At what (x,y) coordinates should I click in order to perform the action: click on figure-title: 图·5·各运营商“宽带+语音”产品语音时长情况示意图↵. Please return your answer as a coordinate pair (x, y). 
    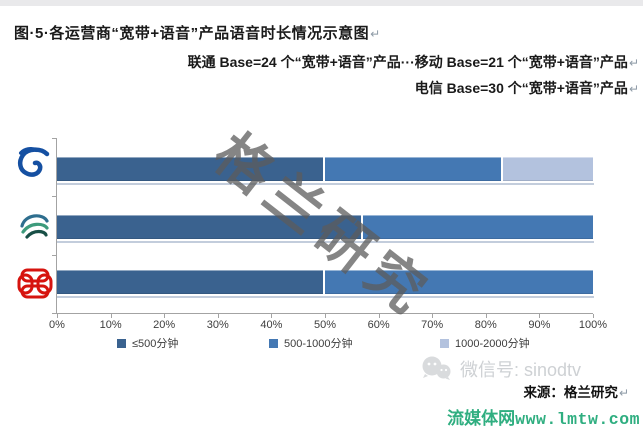
    Looking at the image, I should click on (197, 32).